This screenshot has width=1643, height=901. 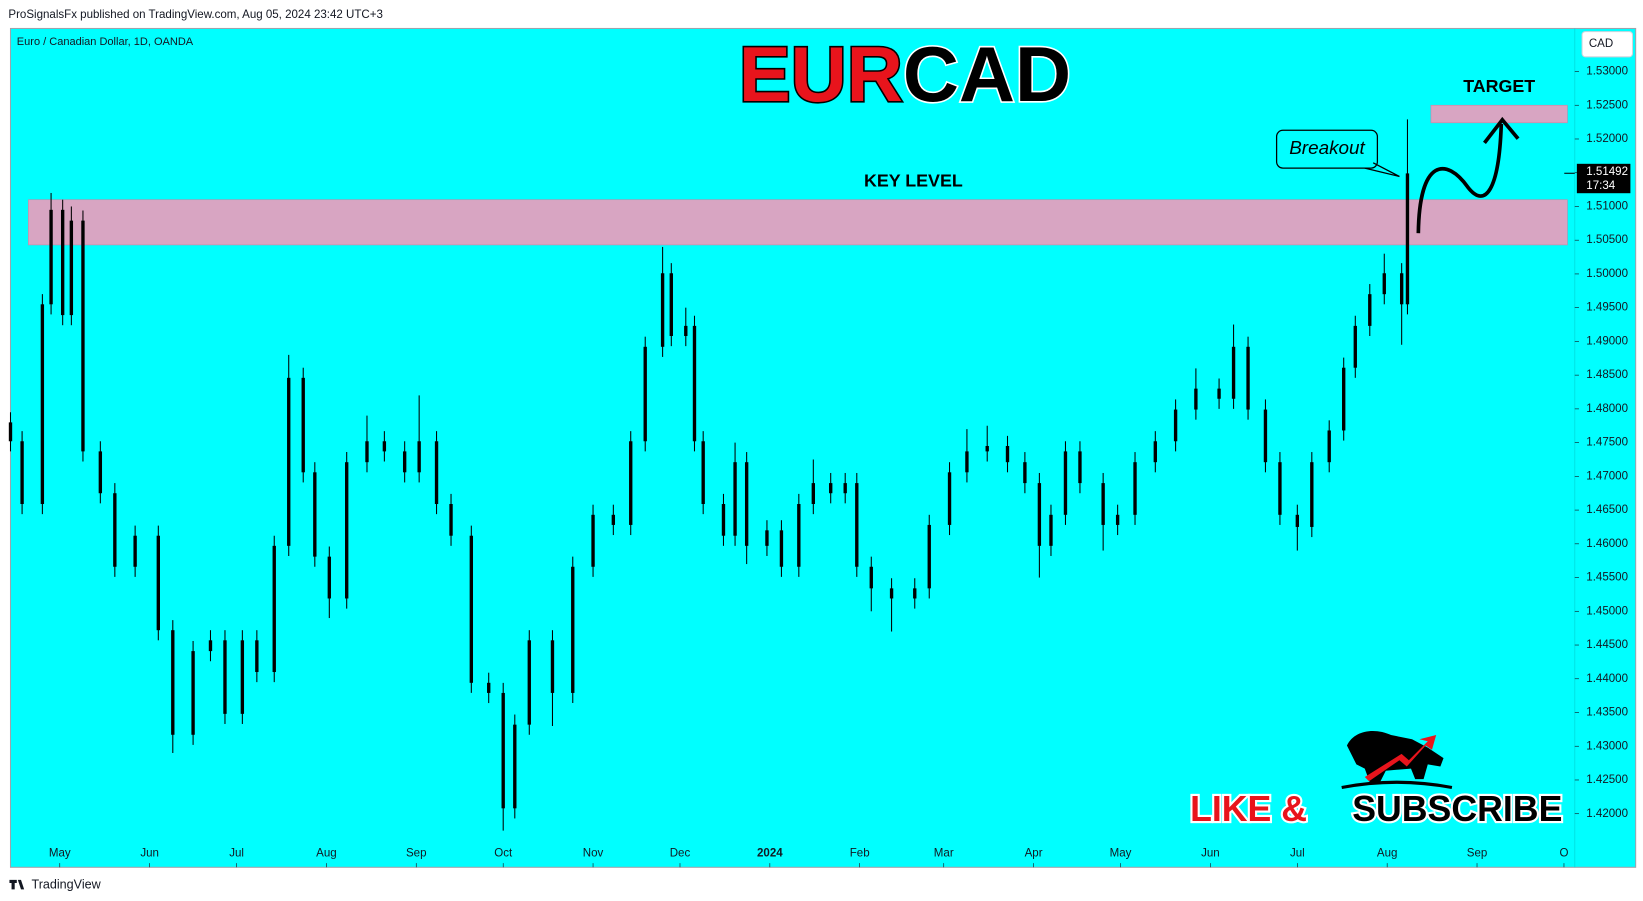 What do you see at coordinates (1607, 341) in the screenshot?
I see `y-tick-label: 1.49000` at bounding box center [1607, 341].